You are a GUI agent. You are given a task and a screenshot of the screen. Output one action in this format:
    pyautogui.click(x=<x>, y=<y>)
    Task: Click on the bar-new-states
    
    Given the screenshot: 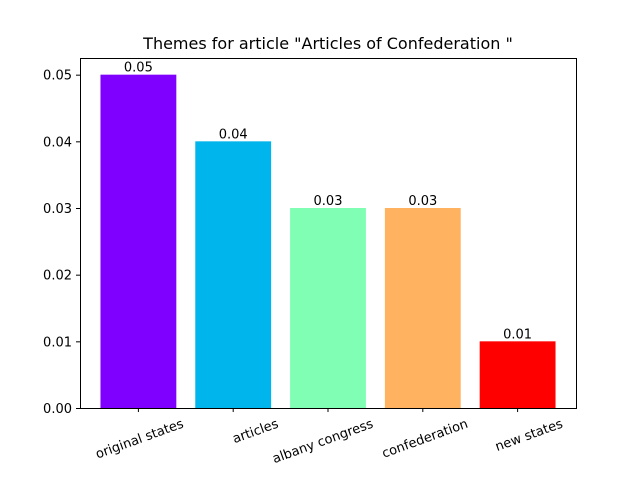 What is the action you would take?
    pyautogui.click(x=517, y=374)
    